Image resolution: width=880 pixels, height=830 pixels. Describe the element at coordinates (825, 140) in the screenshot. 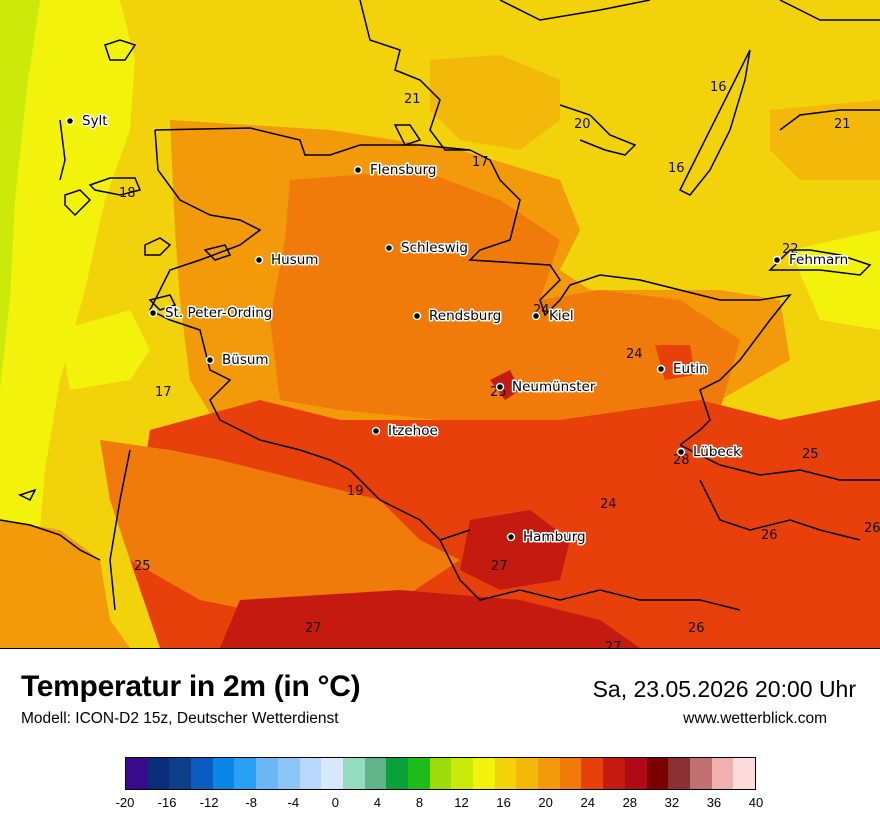

I see `temp-zone-20-22-ne` at that location.